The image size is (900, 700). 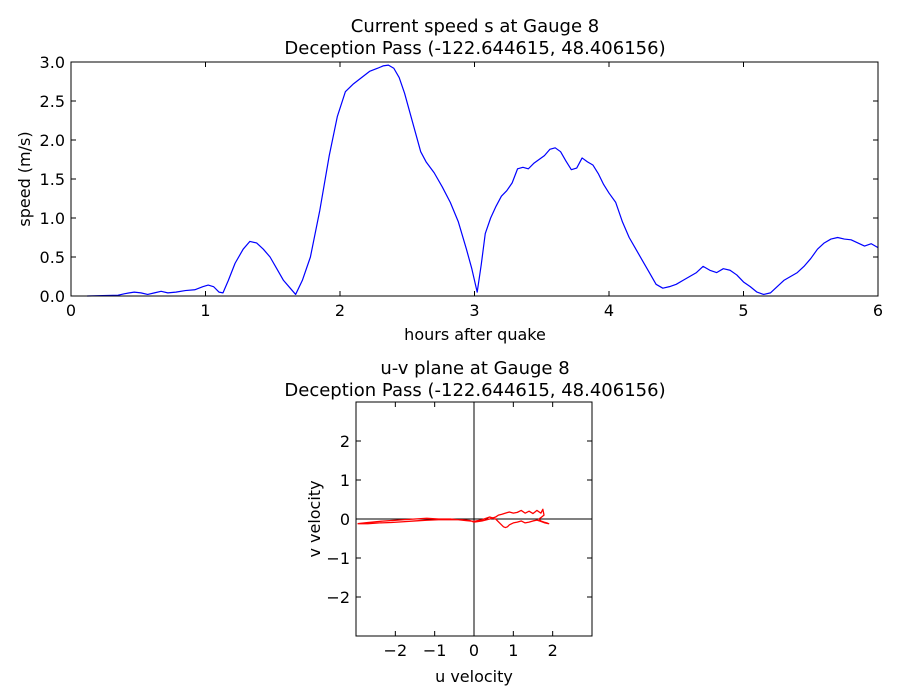 What do you see at coordinates (475, 334) in the screenshot?
I see `speed-x-axis-label: hours after quake` at bounding box center [475, 334].